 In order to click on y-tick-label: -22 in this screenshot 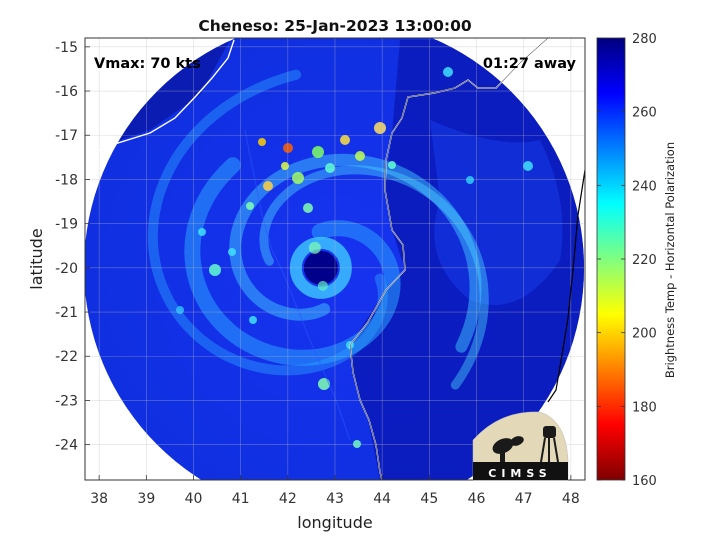, I will do `click(66, 357)`.